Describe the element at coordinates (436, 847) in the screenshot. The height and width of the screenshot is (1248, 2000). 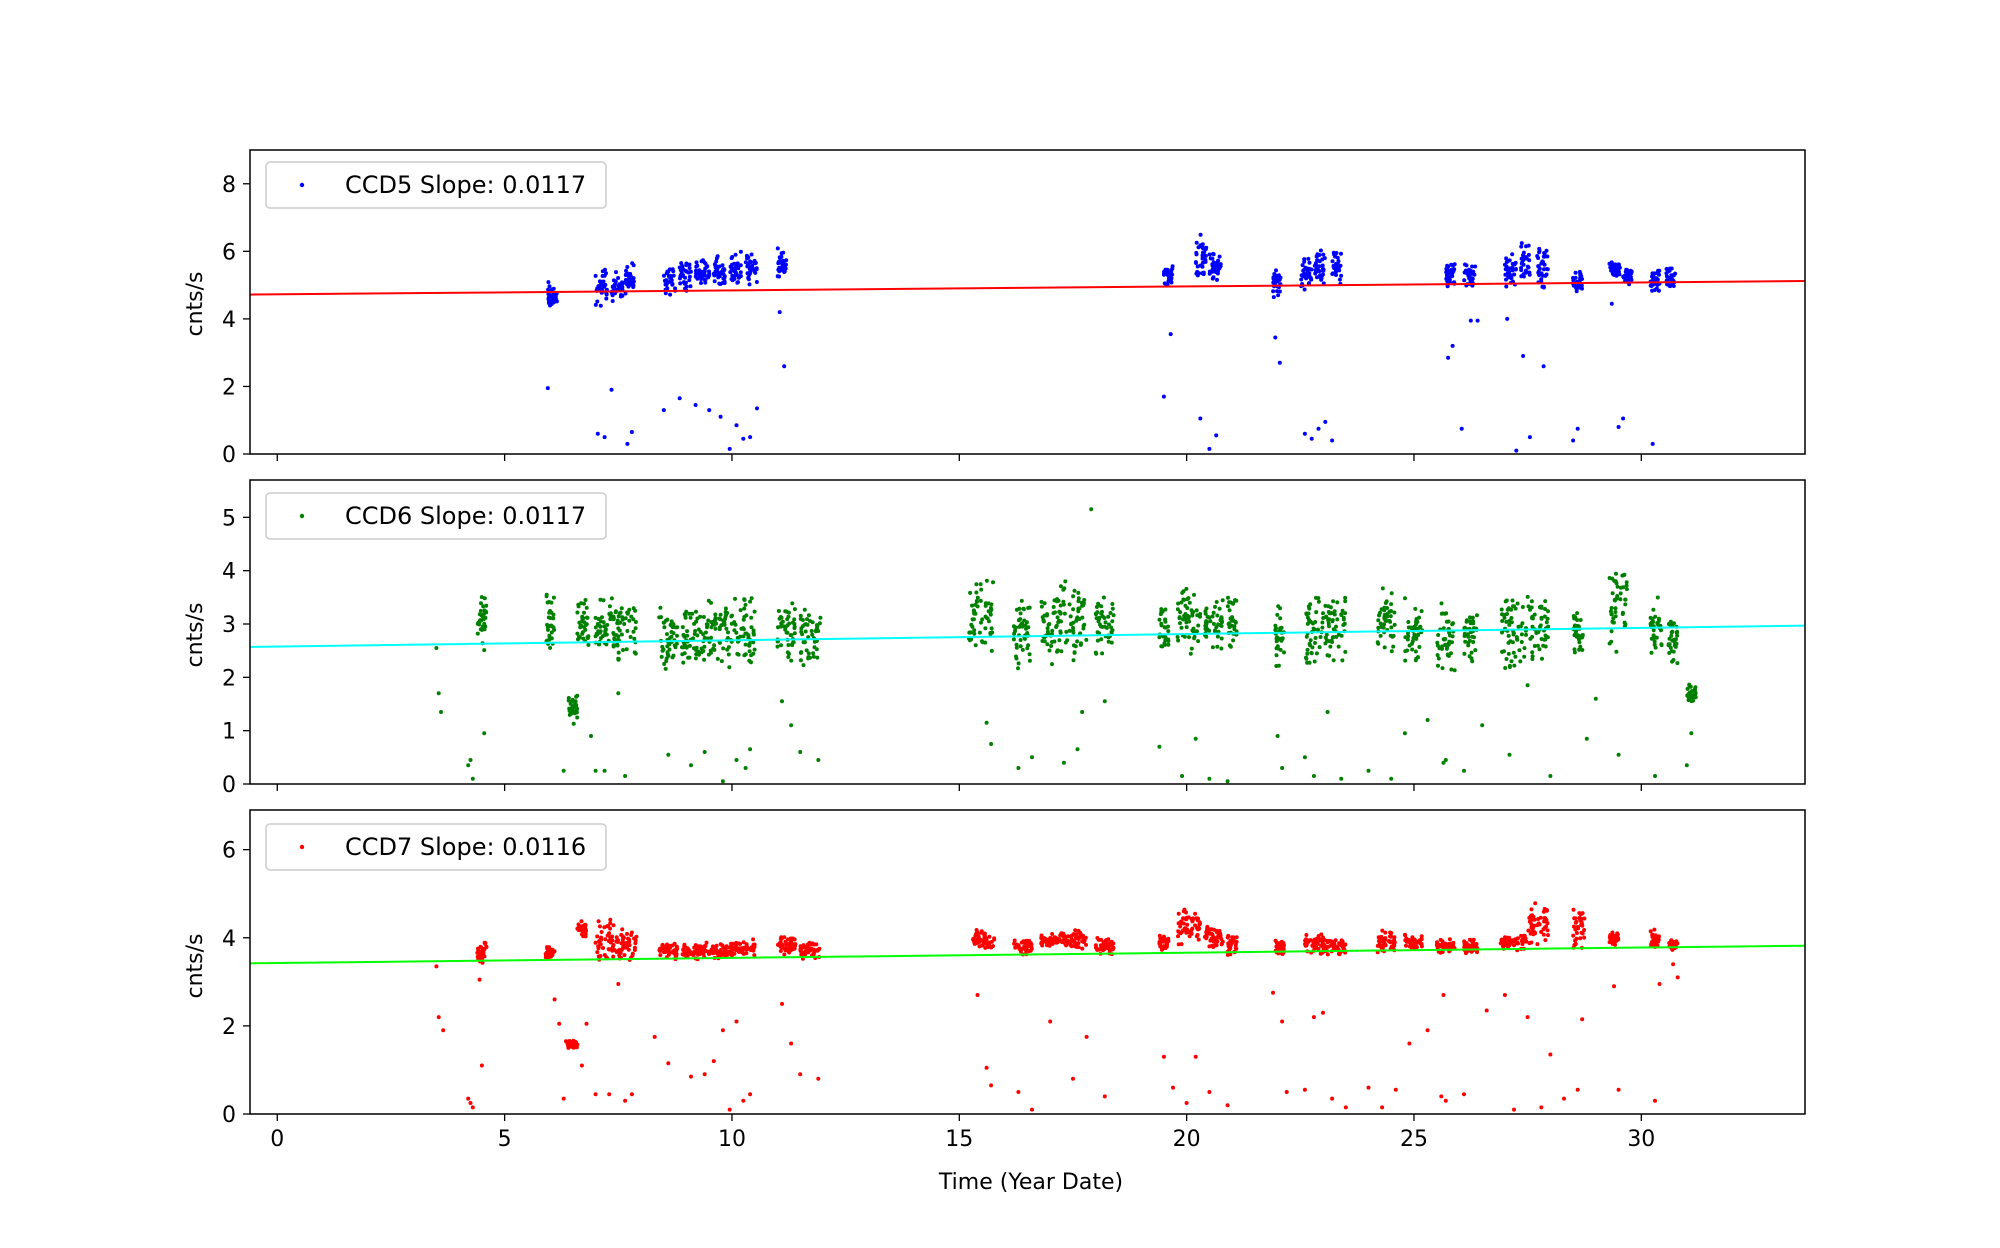
I see `panel-3-legend-box` at that location.